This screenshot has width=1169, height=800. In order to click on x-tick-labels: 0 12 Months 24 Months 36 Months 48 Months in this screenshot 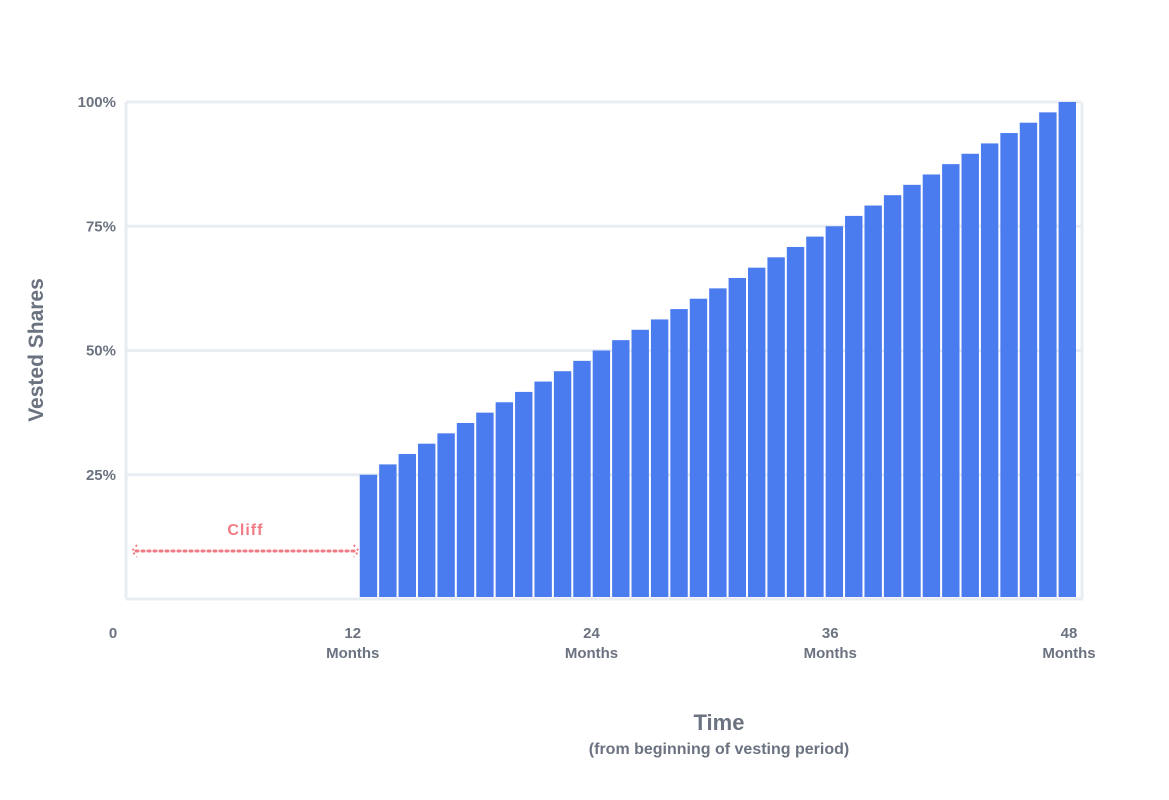, I will do `click(602, 643)`.